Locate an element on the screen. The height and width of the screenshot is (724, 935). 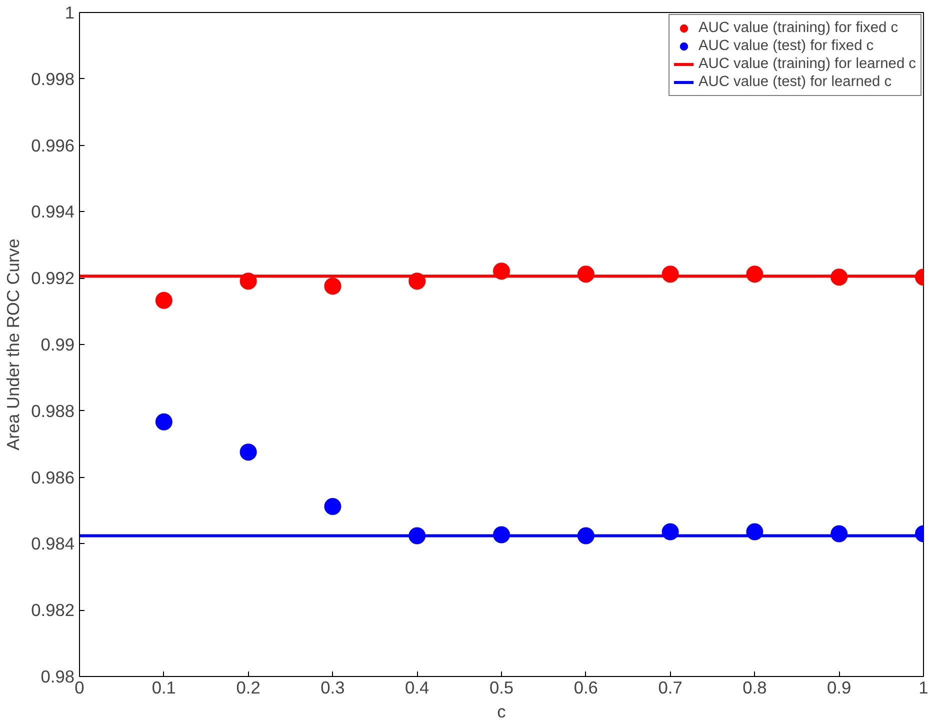
legend-label: AUC value (test) for fixed c is located at coordinates (786, 46).